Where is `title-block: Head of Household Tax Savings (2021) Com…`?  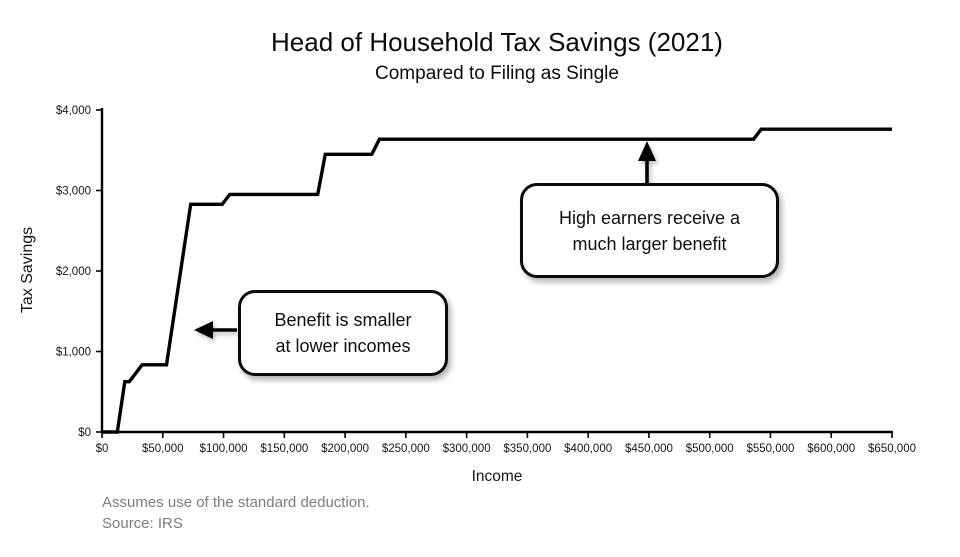
title-block: Head of Household Tax Savings (2021) Com… is located at coordinates (497, 43).